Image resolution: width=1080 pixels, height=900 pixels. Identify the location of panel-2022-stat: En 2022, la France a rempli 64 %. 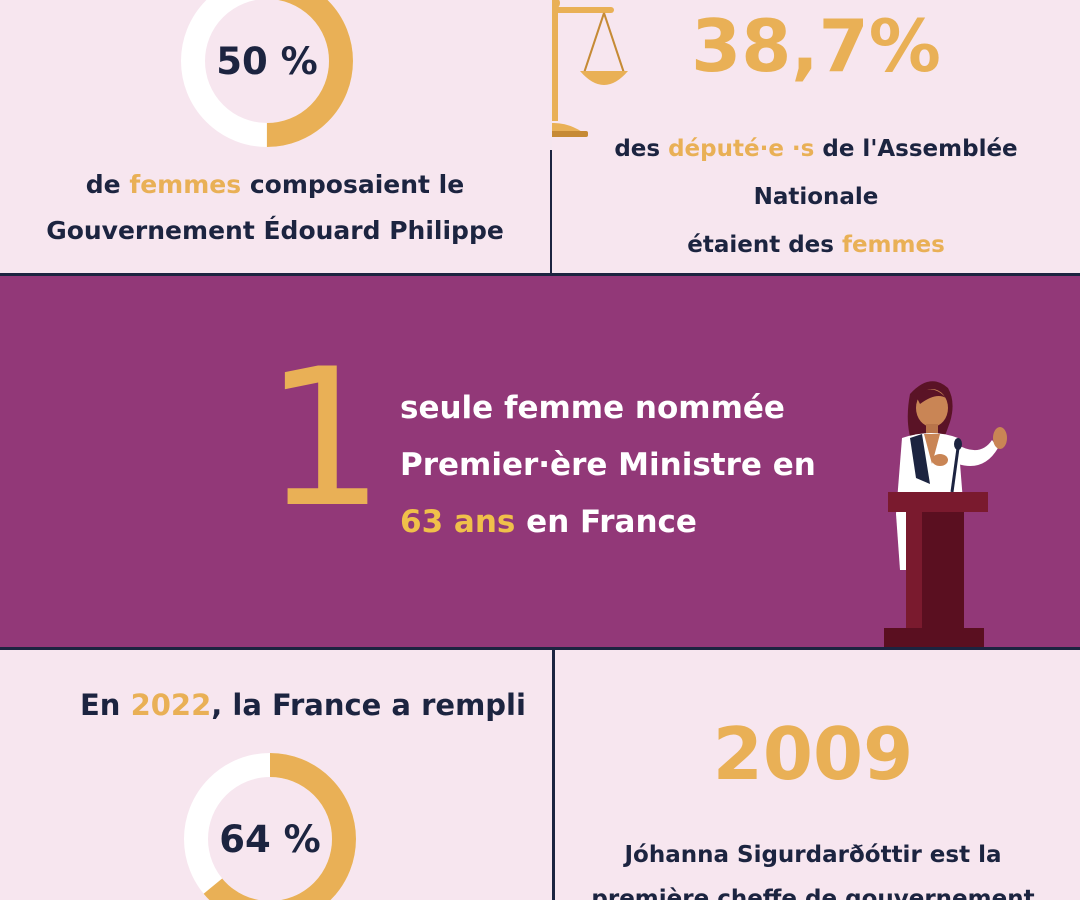
(276, 775).